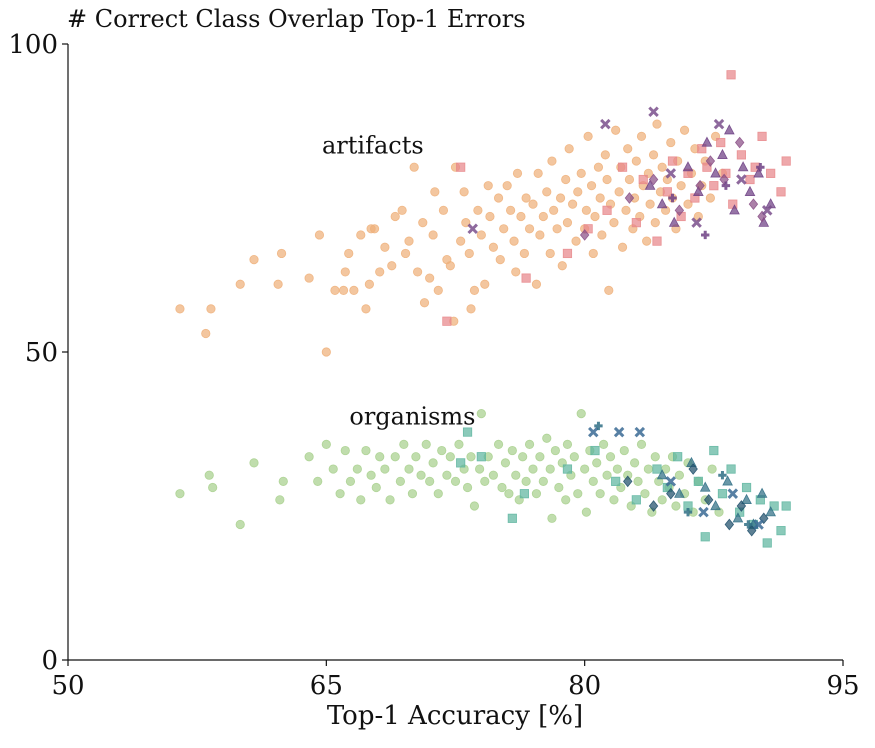  What do you see at coordinates (455, 716) in the screenshot?
I see `x-axis-label: Top-1 Accuracy [%]` at bounding box center [455, 716].